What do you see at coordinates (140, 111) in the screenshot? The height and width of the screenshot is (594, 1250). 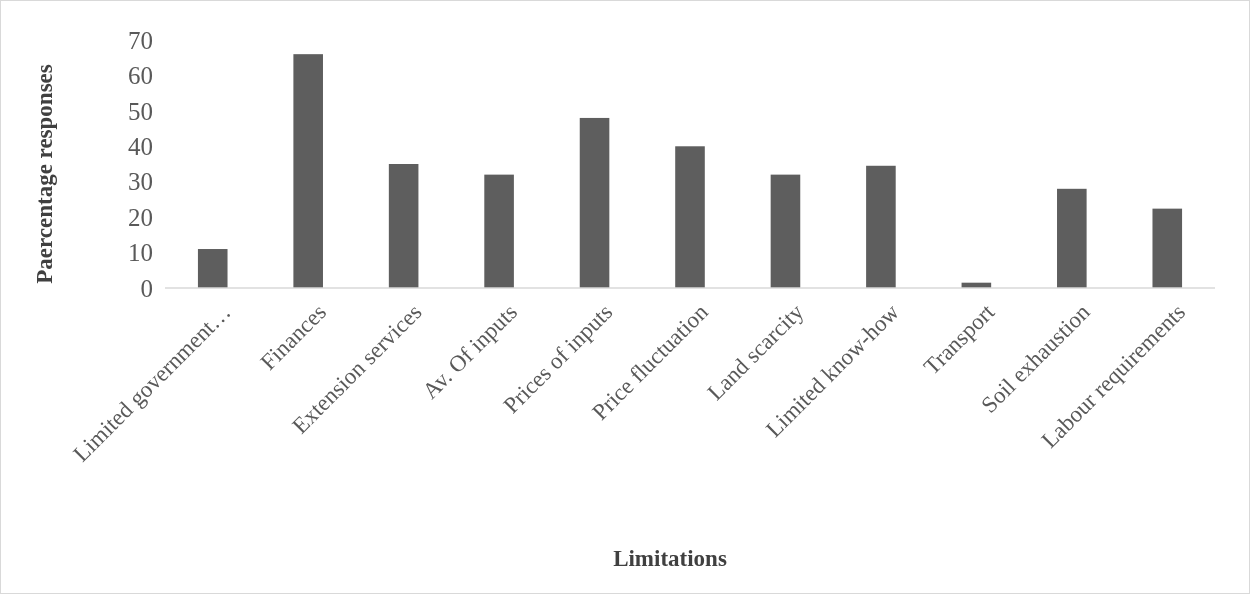 I see `y-tick-label: 50` at bounding box center [140, 111].